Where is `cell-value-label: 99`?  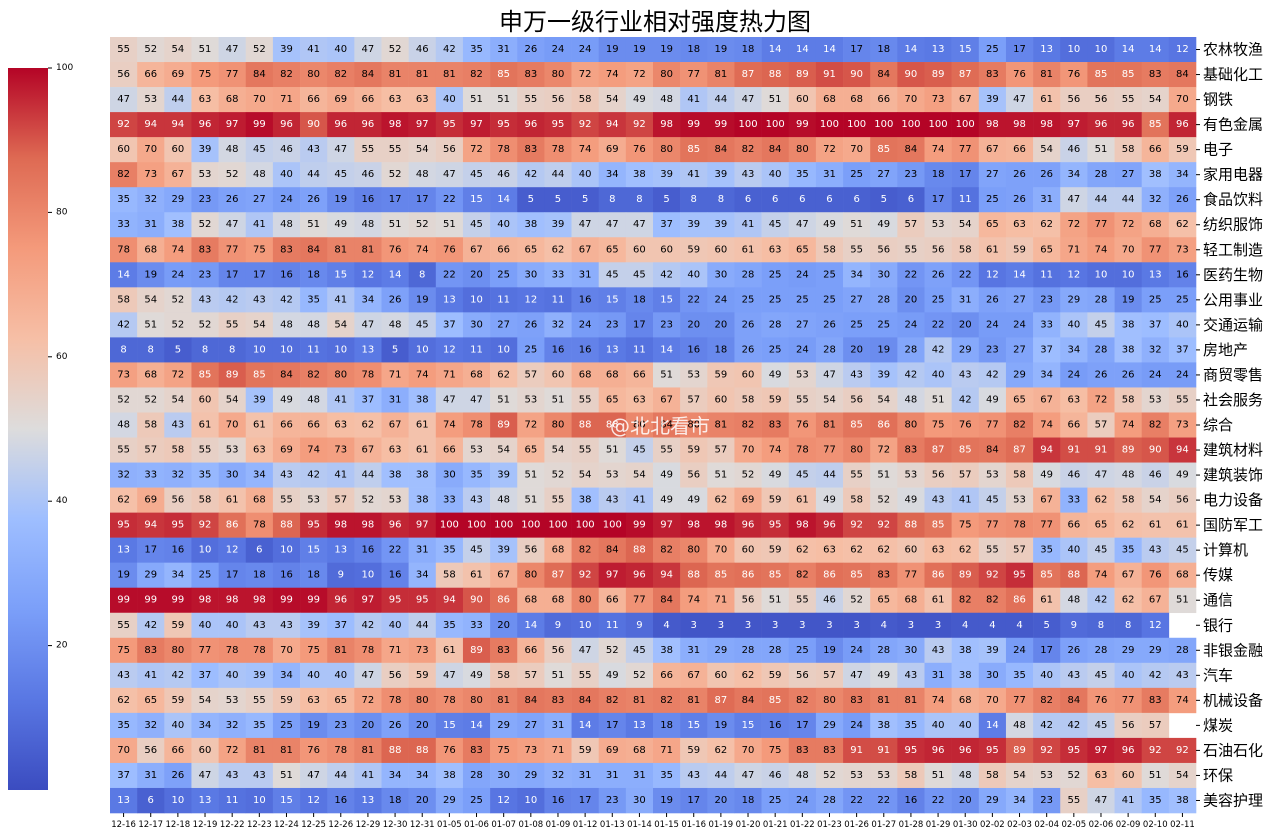 cell-value-label: 99 is located at coordinates (123, 600).